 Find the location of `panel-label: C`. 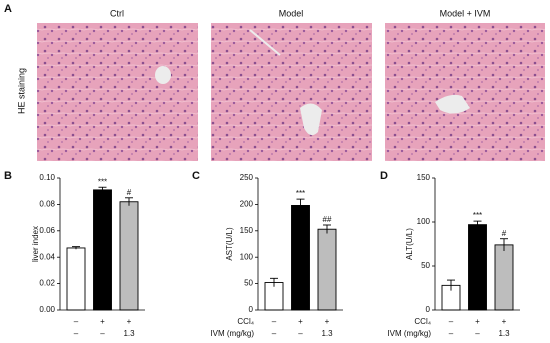

panel-label: C is located at coordinates (196, 176).